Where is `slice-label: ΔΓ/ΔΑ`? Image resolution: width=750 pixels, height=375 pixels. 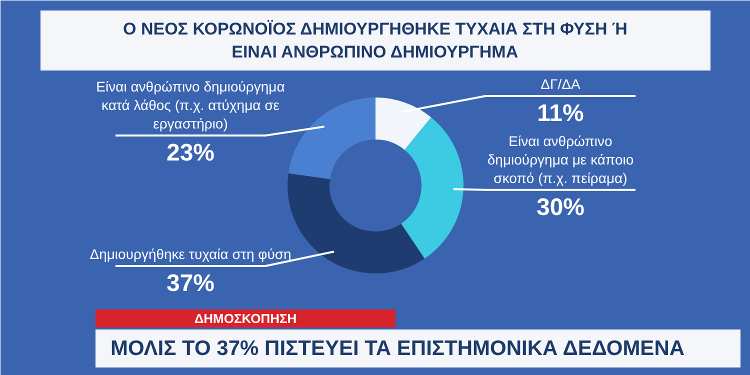
slice-label: ΔΓ/ΔΑ is located at coordinates (560, 84).